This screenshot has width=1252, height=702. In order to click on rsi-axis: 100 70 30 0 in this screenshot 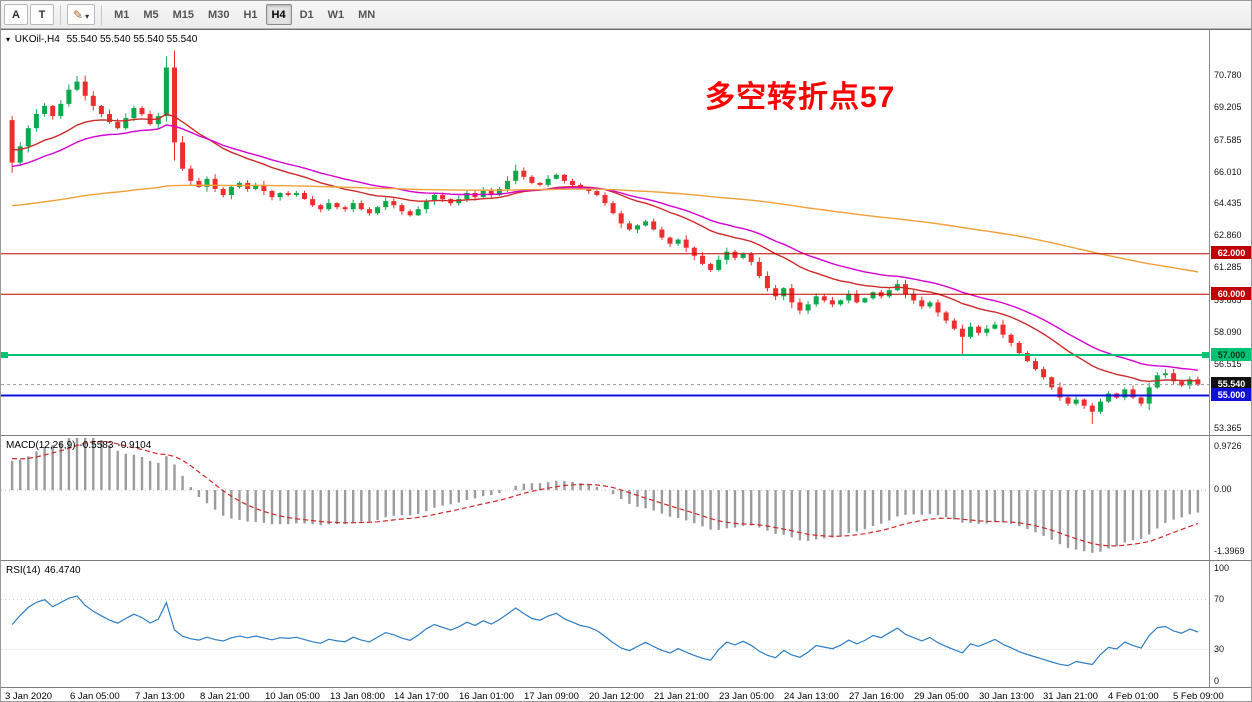, I will do `click(1230, 624)`.